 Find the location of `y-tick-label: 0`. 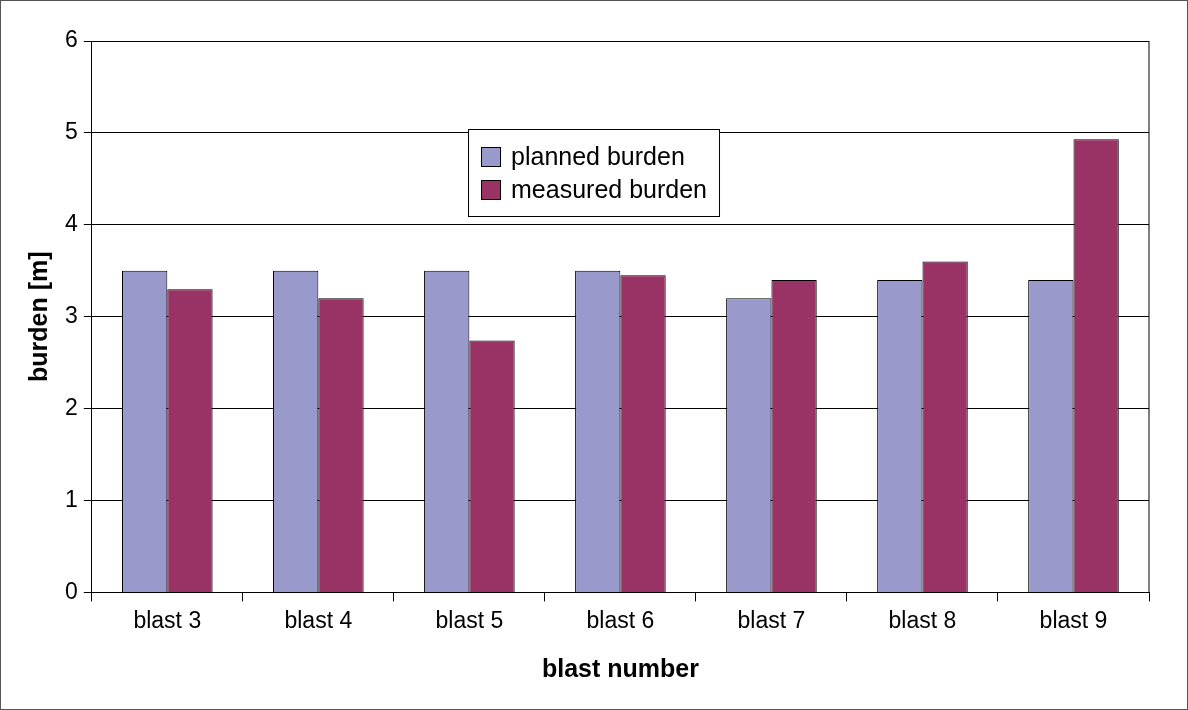

y-tick-label: 0 is located at coordinates (71, 590).